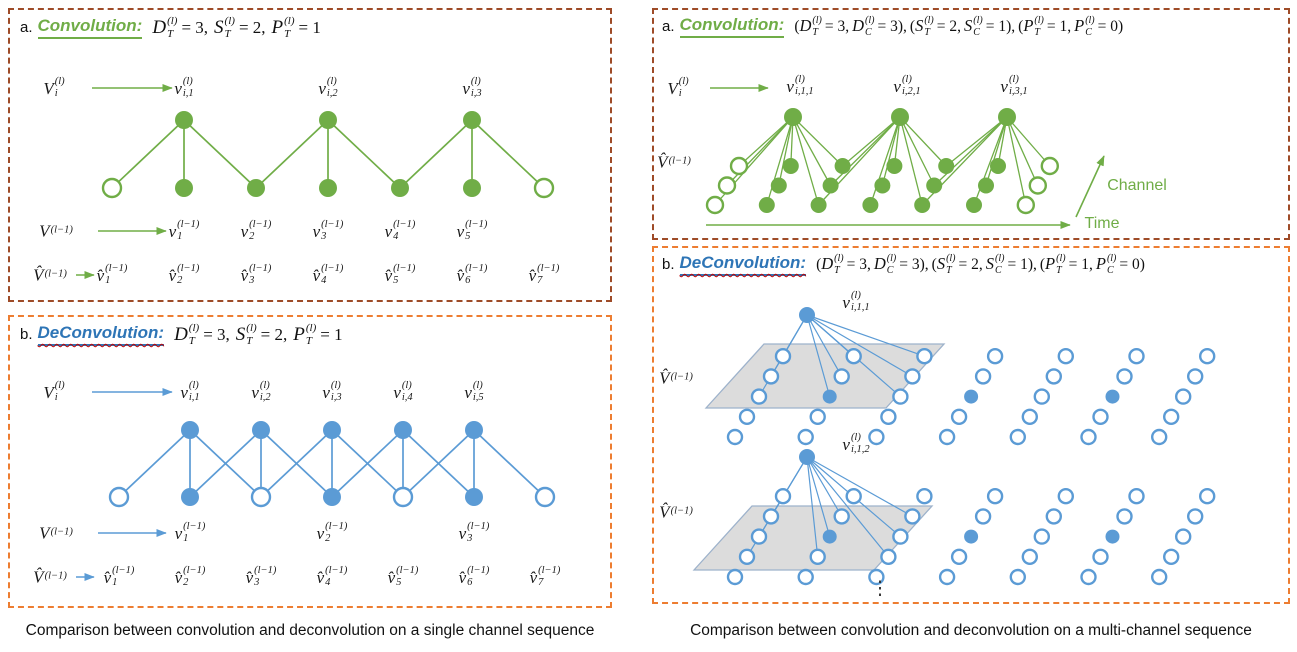 This screenshot has width=1297, height=652. What do you see at coordinates (54, 391) in the screenshot?
I see `row-leader-output: V (l) i` at bounding box center [54, 391].